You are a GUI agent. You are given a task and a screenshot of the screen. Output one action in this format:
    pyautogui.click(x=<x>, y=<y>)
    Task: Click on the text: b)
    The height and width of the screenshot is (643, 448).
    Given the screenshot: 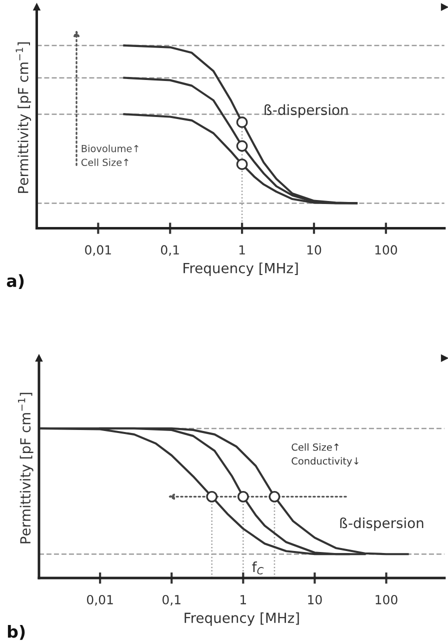 What is the action you would take?
    pyautogui.click(x=16, y=632)
    